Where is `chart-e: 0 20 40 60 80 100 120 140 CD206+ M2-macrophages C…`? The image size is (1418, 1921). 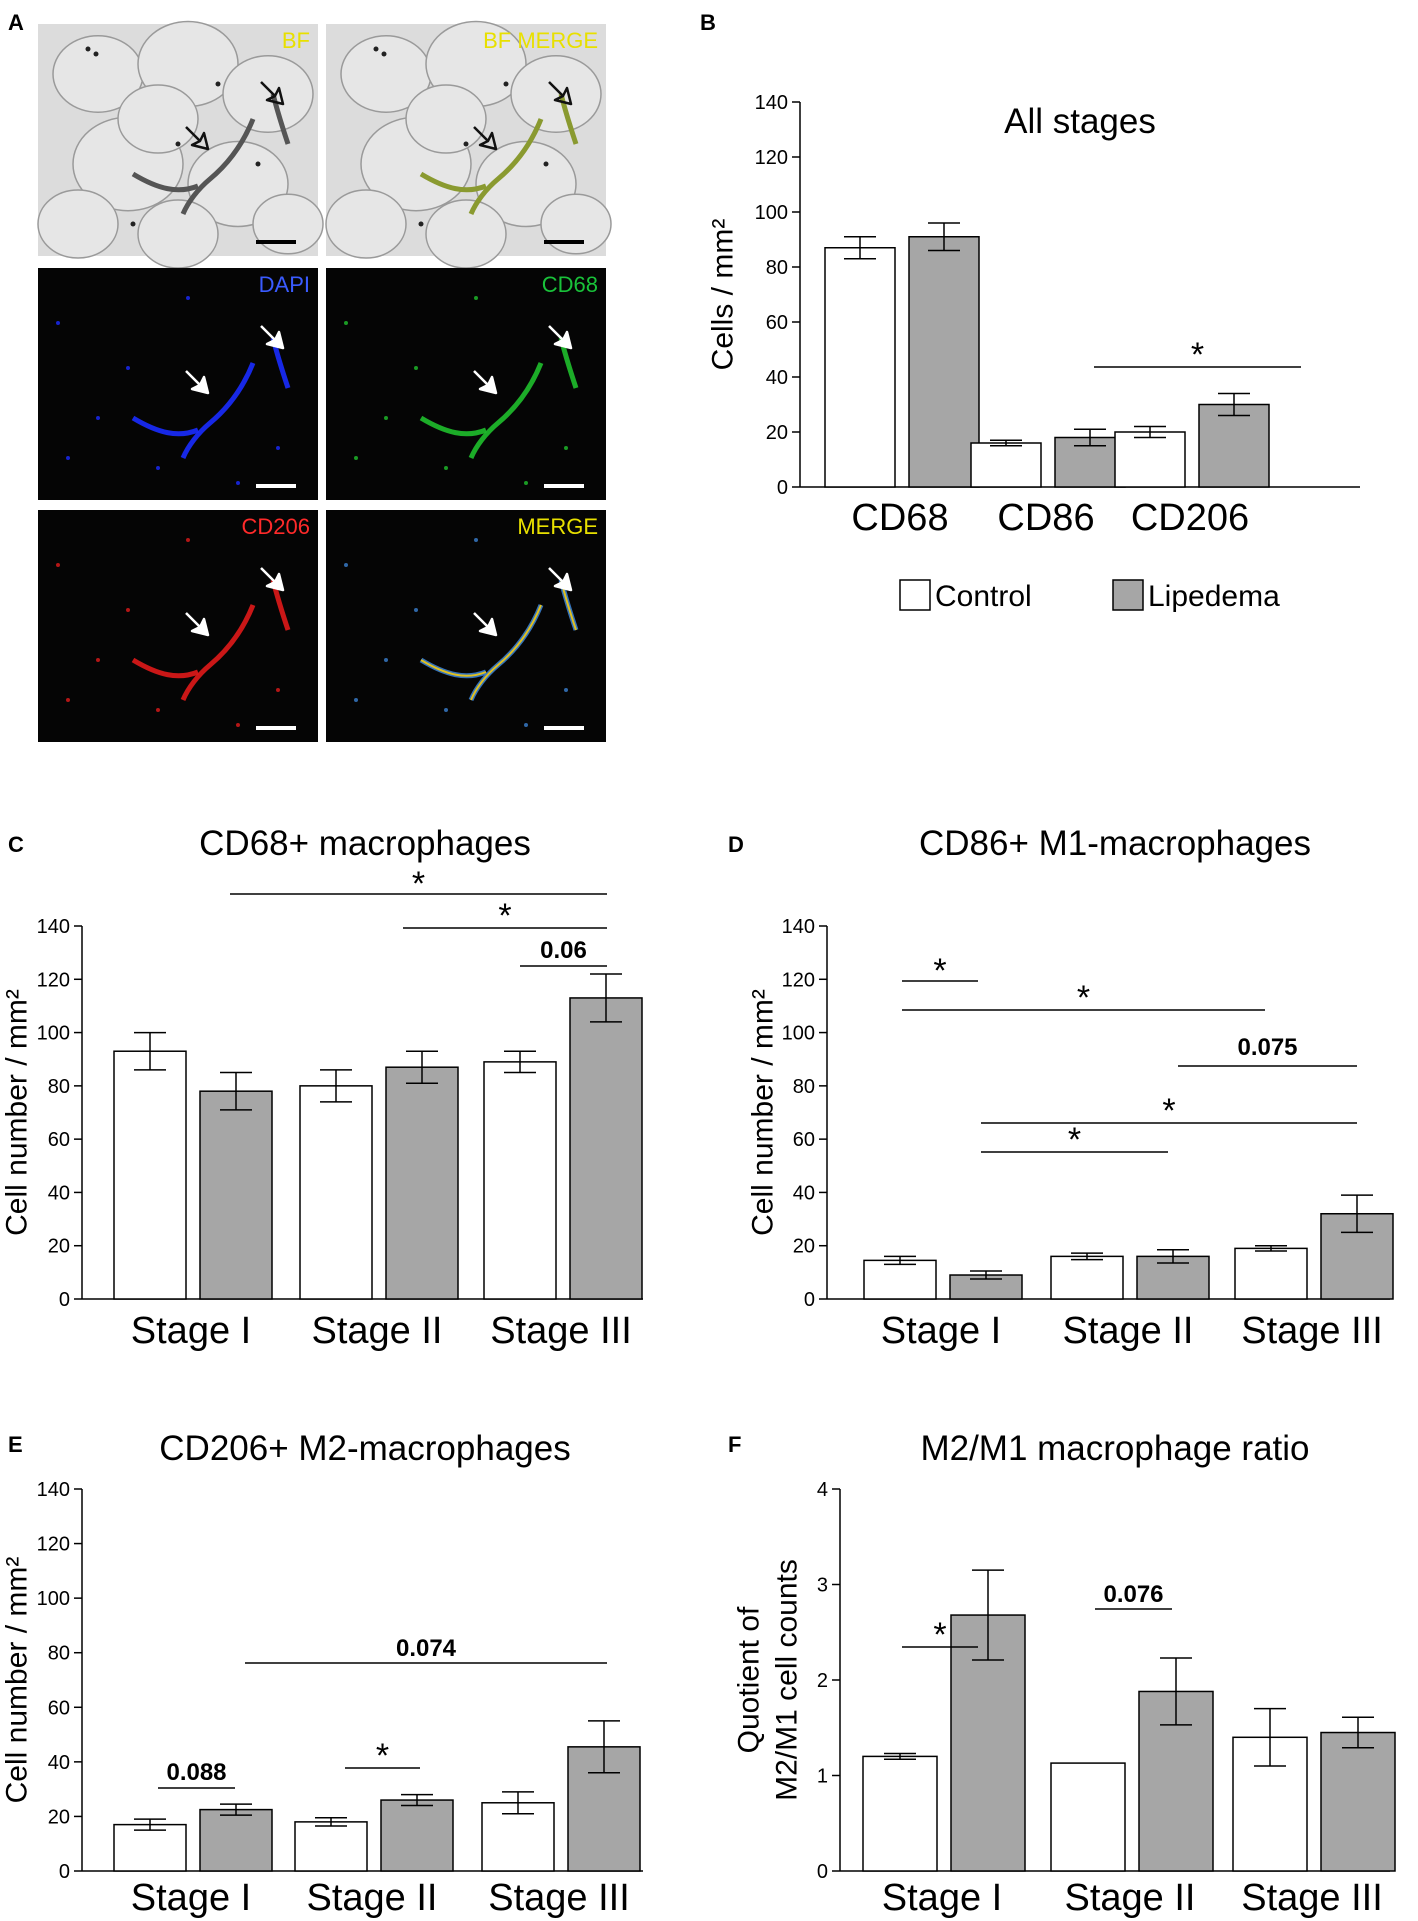 chart-e: 0 20 40 60 80 100 120 140 CD206+ M2-macrophages C… is located at coordinates (322, 1674).